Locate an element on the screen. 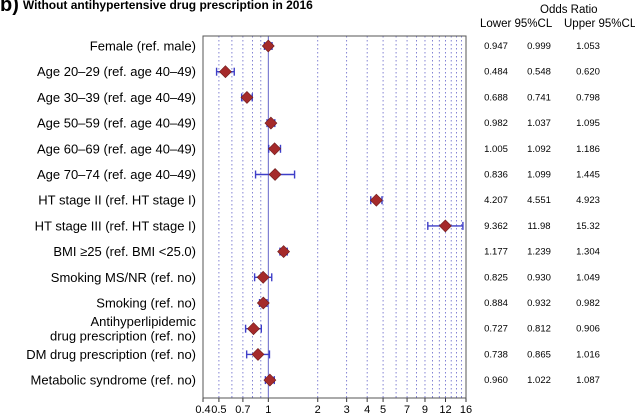 The width and height of the screenshot is (635, 419). lower-ci-value: 0.836 is located at coordinates (496, 175).